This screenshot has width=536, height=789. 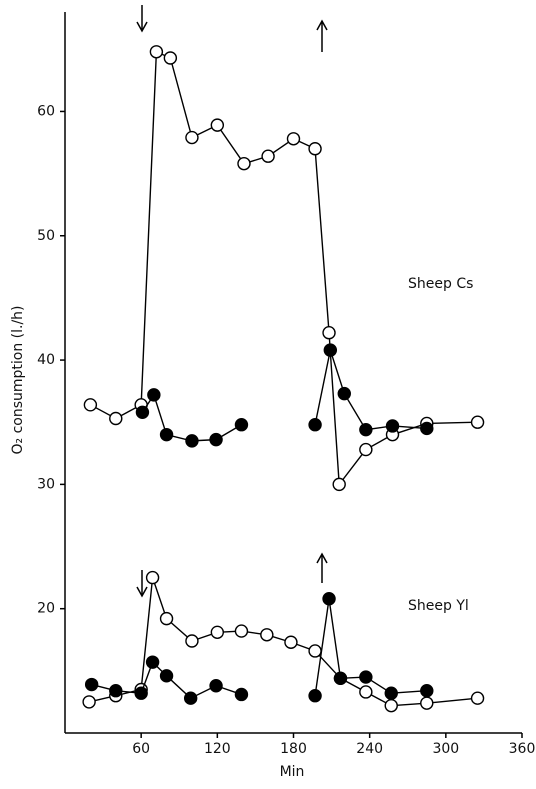 What do you see at coordinates (292, 772) in the screenshot?
I see `x-axis-label: Min` at bounding box center [292, 772].